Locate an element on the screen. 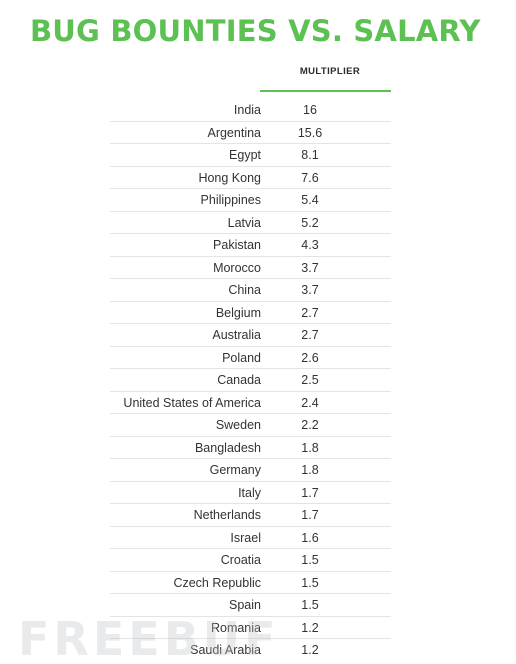 The width and height of the screenshot is (516, 664). table-row: Latvia 5.2 is located at coordinates (250, 223).